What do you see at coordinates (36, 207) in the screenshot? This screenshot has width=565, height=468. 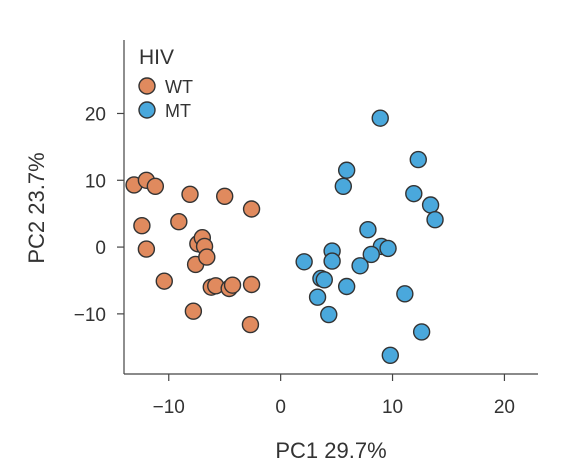 I see `y-axis-label: PC2 23.7%` at bounding box center [36, 207].